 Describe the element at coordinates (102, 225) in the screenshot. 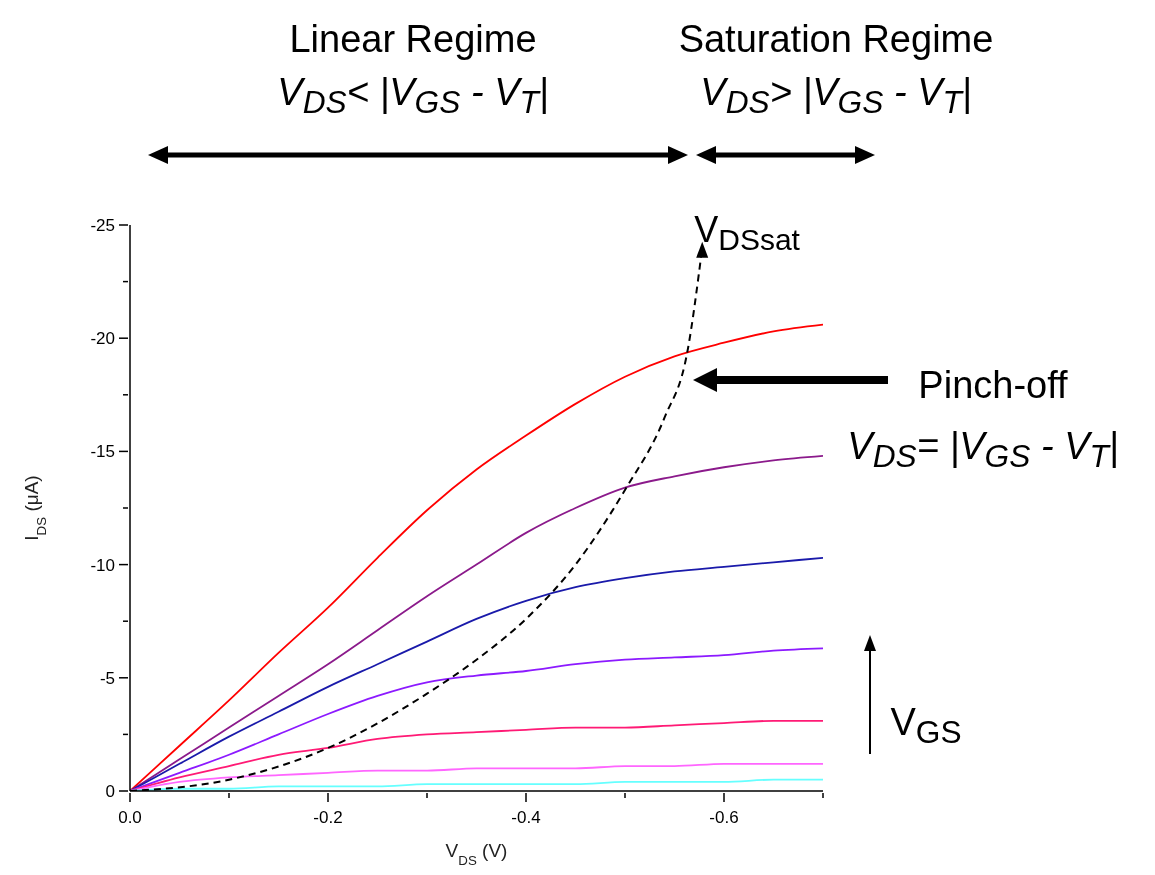

I see `y-tick-label: -25` at that location.